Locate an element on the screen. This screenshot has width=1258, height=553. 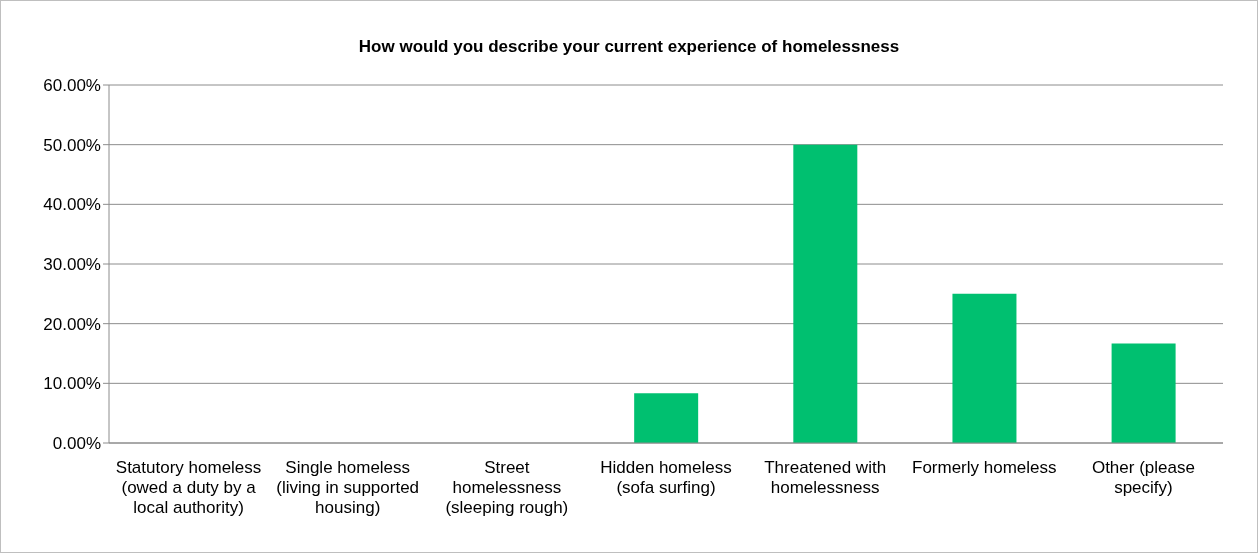
x-tick-label: Other (please specify) is located at coordinates (1143, 477).